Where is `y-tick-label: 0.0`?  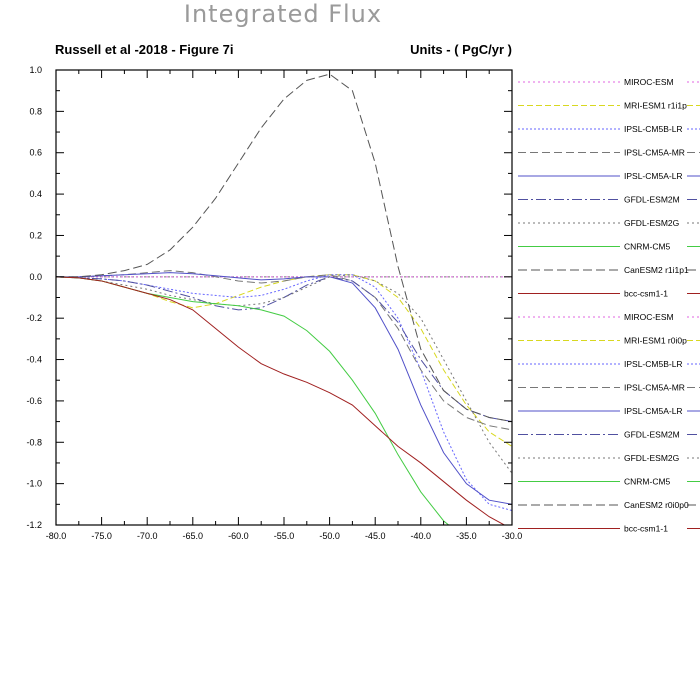
y-tick-label: 0.0 is located at coordinates (35, 277).